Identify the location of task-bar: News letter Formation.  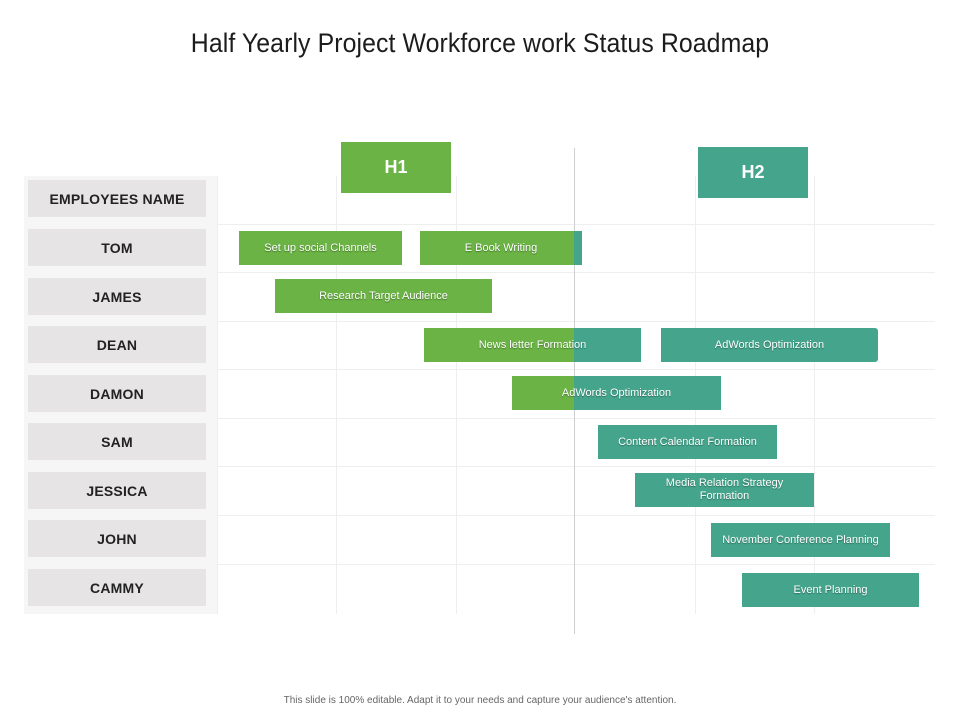
(532, 345).